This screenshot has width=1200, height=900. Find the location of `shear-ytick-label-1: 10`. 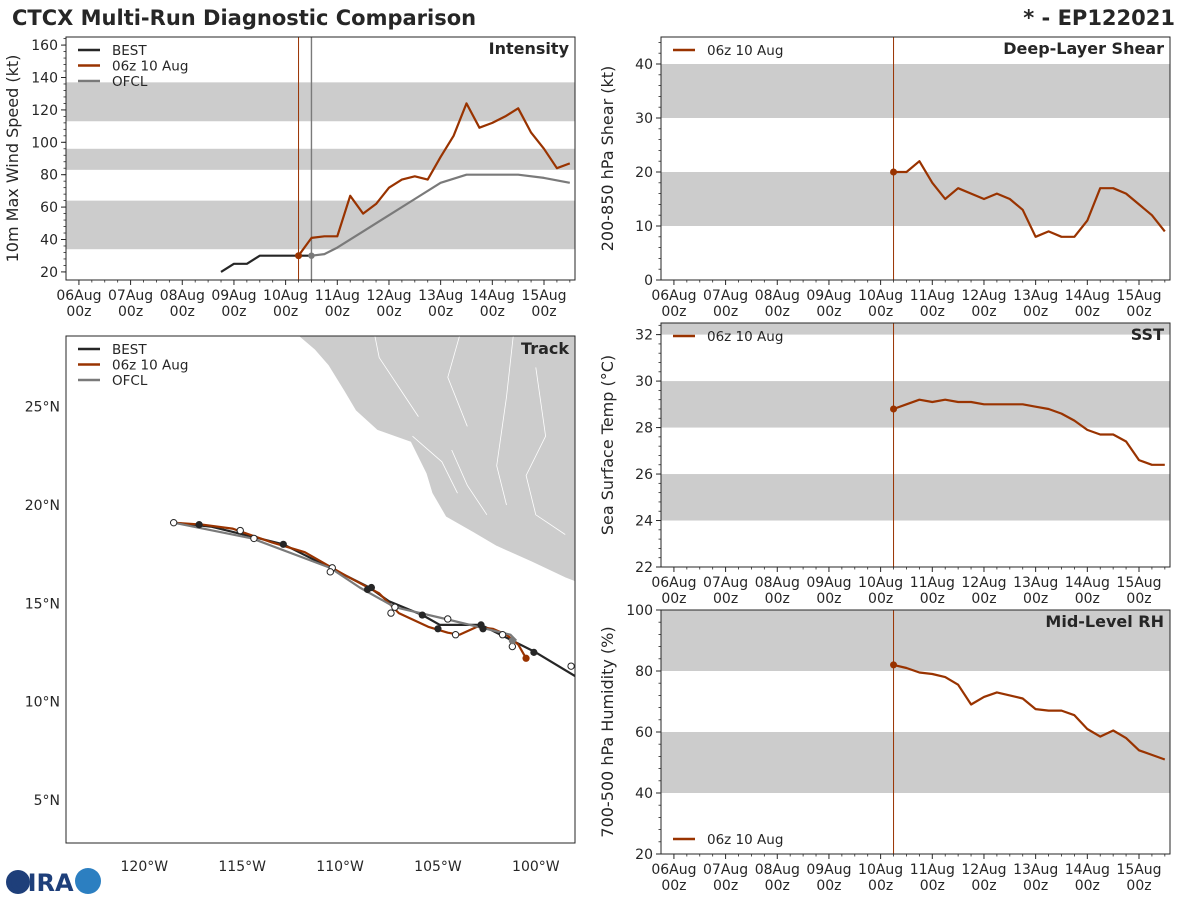

shear-ytick-label-1: 10 is located at coordinates (644, 227).